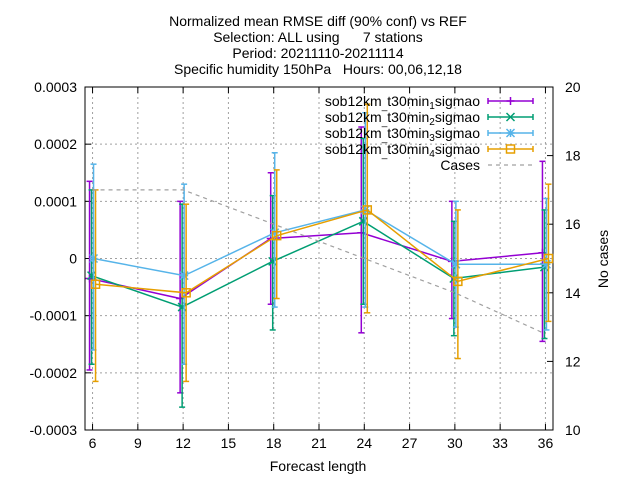 The image size is (640, 480). Describe the element at coordinates (318, 37) in the screenshot. I see `title-line-2: Selection: ALL using 7 stations` at that location.